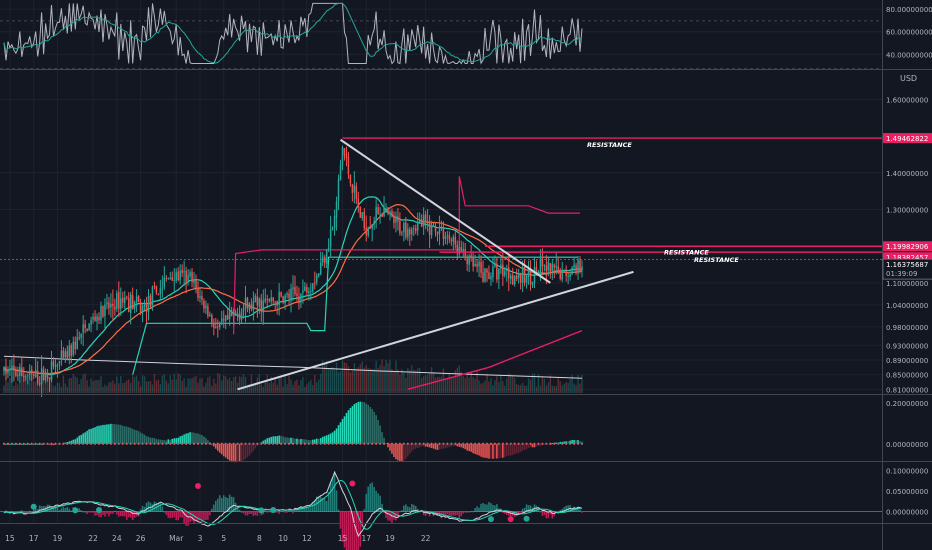  Describe the element at coordinates (907, 210) in the screenshot. I see `price-axis-label: 1.30000000` at that location.